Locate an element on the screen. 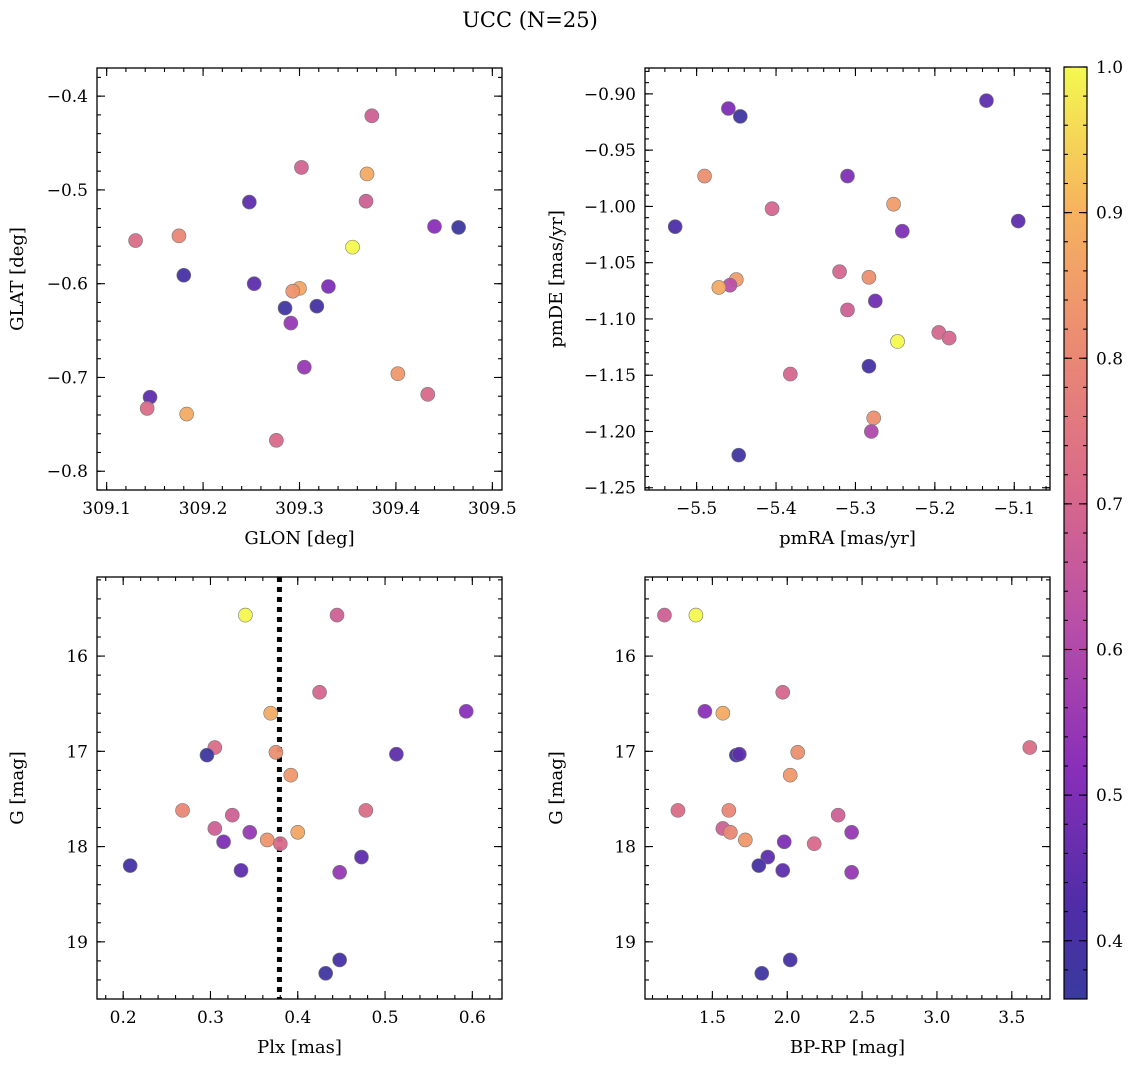 This screenshot has height=1067, width=1136. y-tick-label: −1.20 is located at coordinates (610, 432).